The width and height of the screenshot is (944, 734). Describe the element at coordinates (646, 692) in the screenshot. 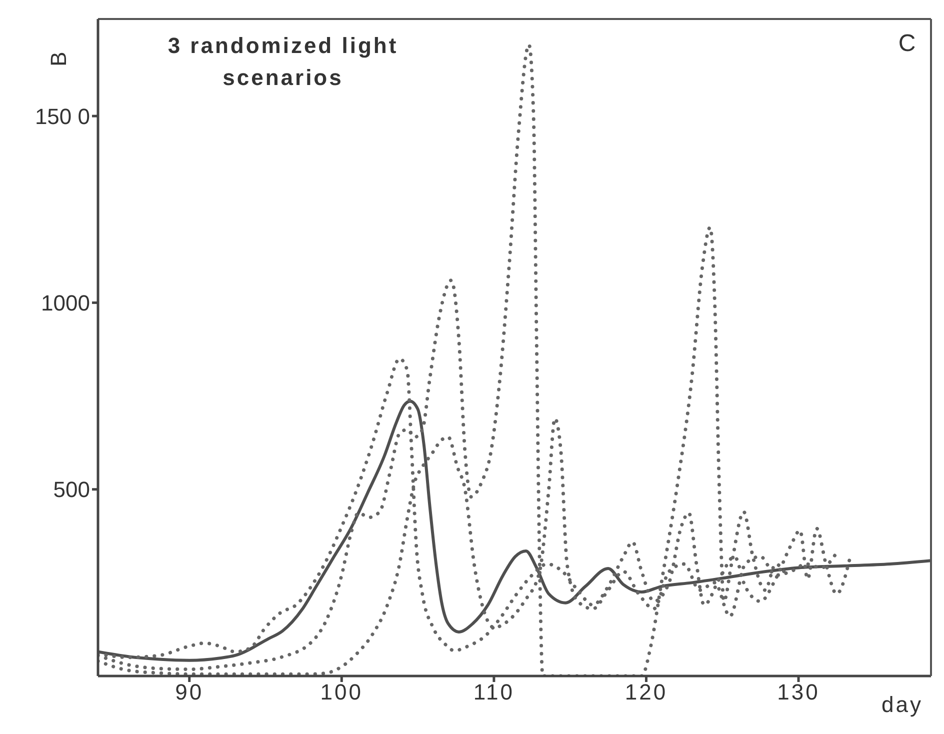

I see `x-tick-label: 120` at that location.